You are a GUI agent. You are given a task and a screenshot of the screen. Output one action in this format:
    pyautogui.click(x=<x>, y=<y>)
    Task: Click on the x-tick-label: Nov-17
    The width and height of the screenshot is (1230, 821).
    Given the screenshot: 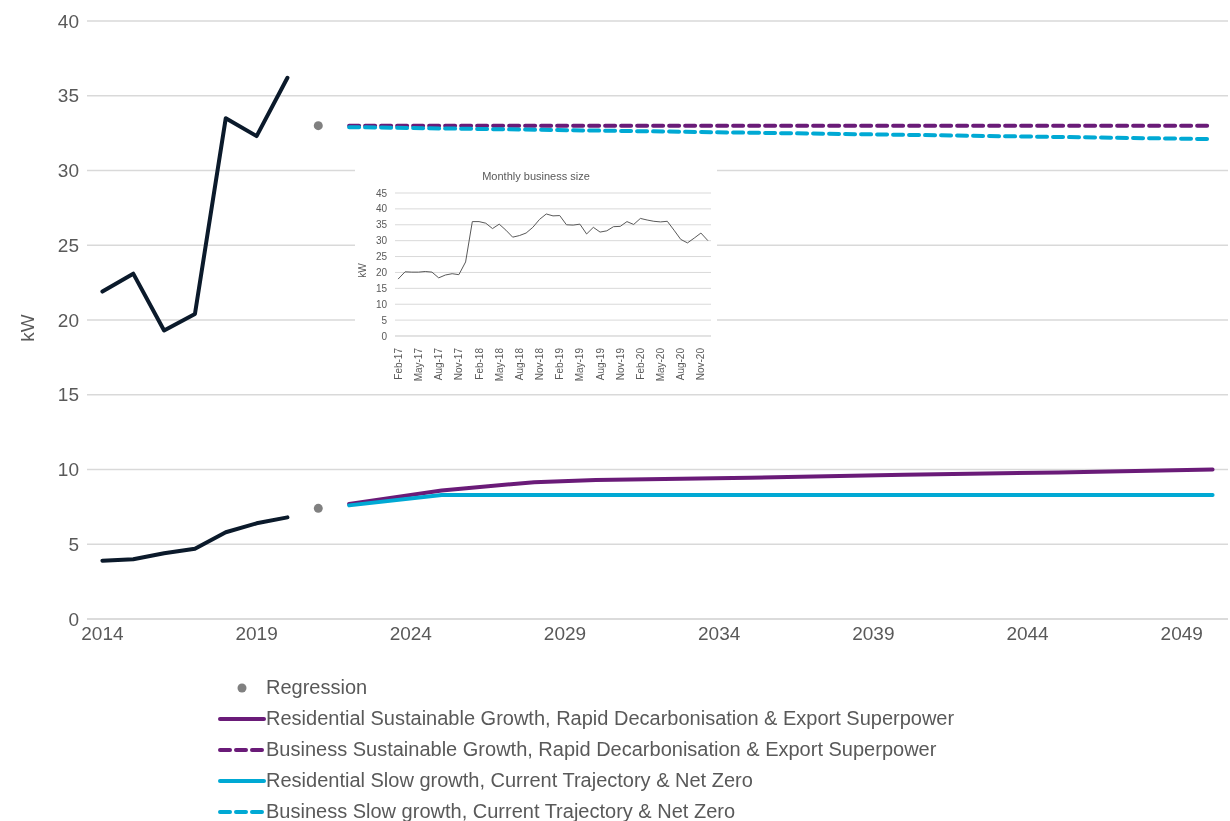 What is the action you would take?
    pyautogui.click(x=459, y=364)
    